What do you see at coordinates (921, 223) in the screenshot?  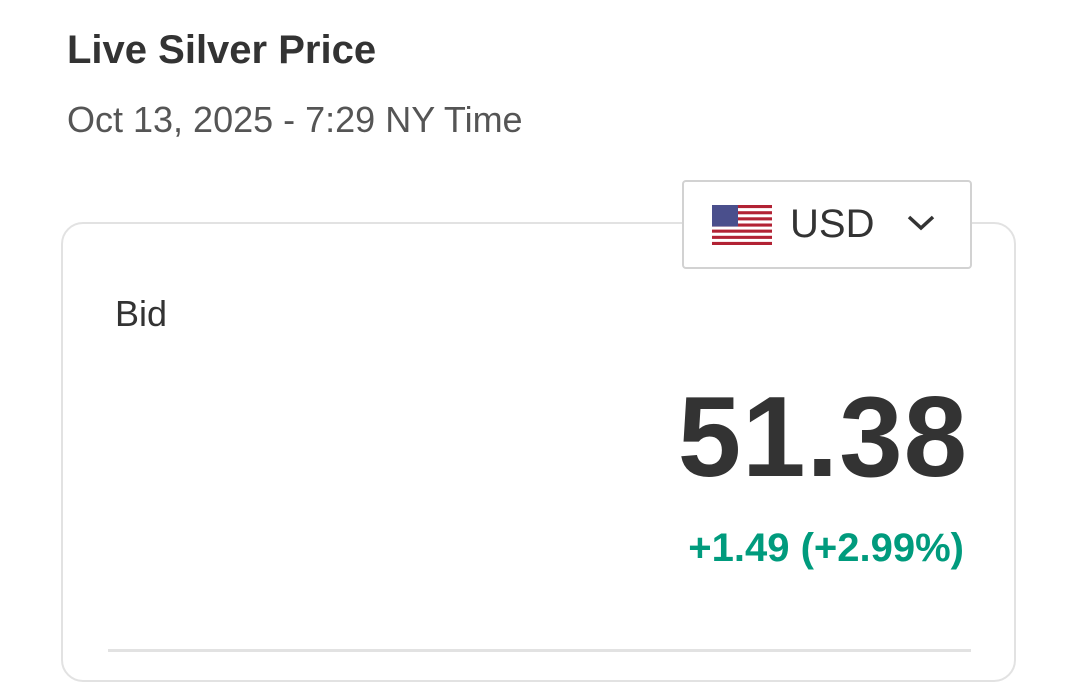 I see `chevron-down-icon` at bounding box center [921, 223].